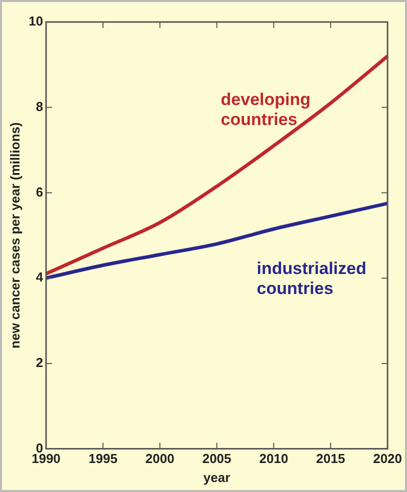 The image size is (407, 492). What do you see at coordinates (217, 458) in the screenshot?
I see `x-tick-label: 2005` at bounding box center [217, 458].